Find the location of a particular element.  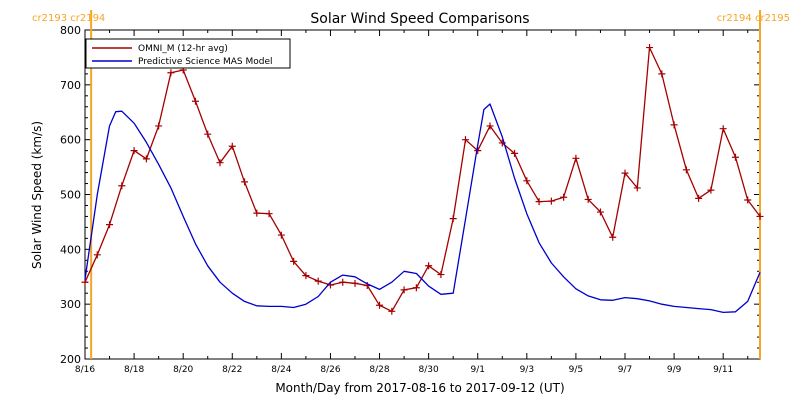

y-tick-label: 800 is located at coordinates (70, 30).